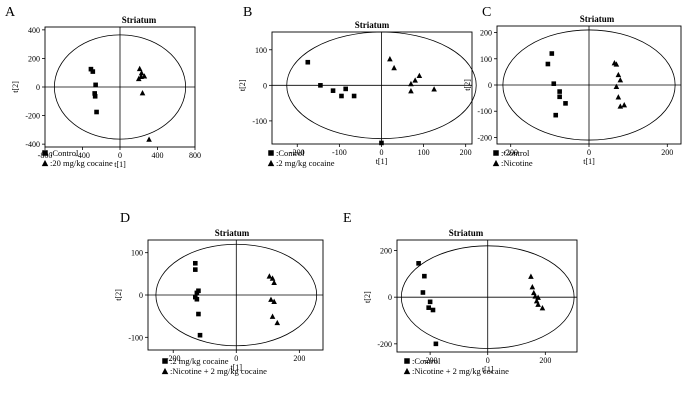 The width and height of the screenshot is (686, 401). Describe the element at coordinates (384, 344) in the screenshot. I see `y-tick-label: -200` at that location.